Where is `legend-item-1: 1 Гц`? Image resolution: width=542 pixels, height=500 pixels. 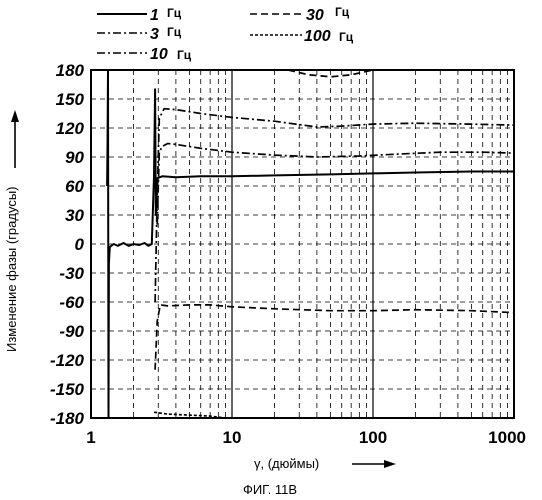
legend-item-1: 1 Гц is located at coordinates (139, 15).